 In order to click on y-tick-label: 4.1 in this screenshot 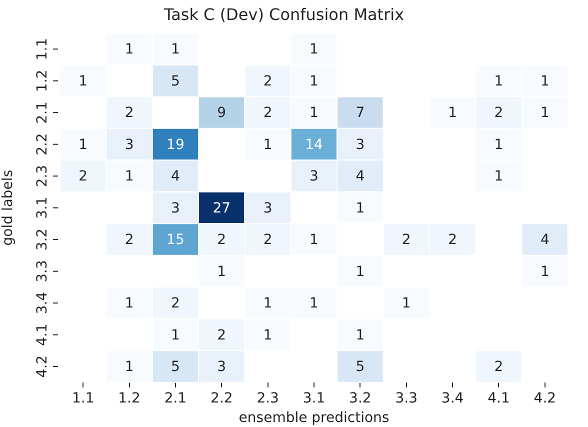, I will do `click(42, 335)`.